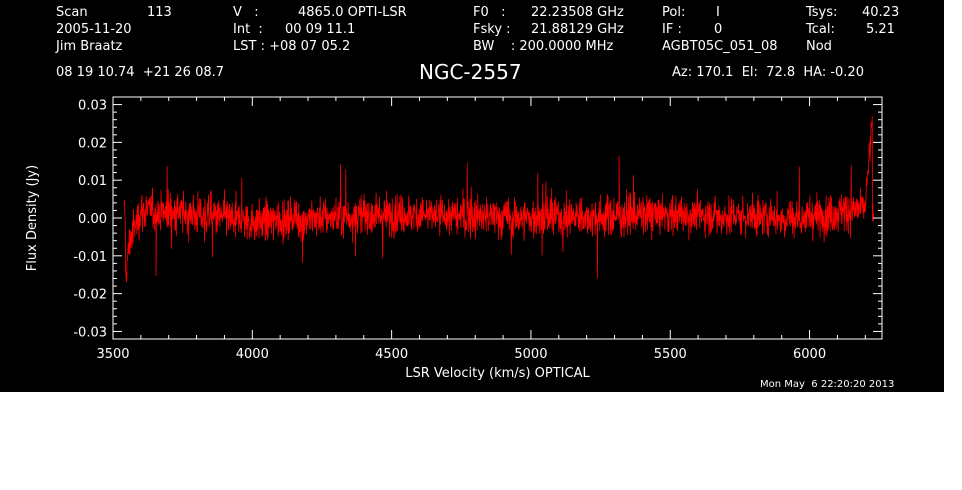 The width and height of the screenshot is (962, 490). Describe the element at coordinates (543, 46) in the screenshot. I see `header-bw: BW : 200.0000 MHz` at that location.